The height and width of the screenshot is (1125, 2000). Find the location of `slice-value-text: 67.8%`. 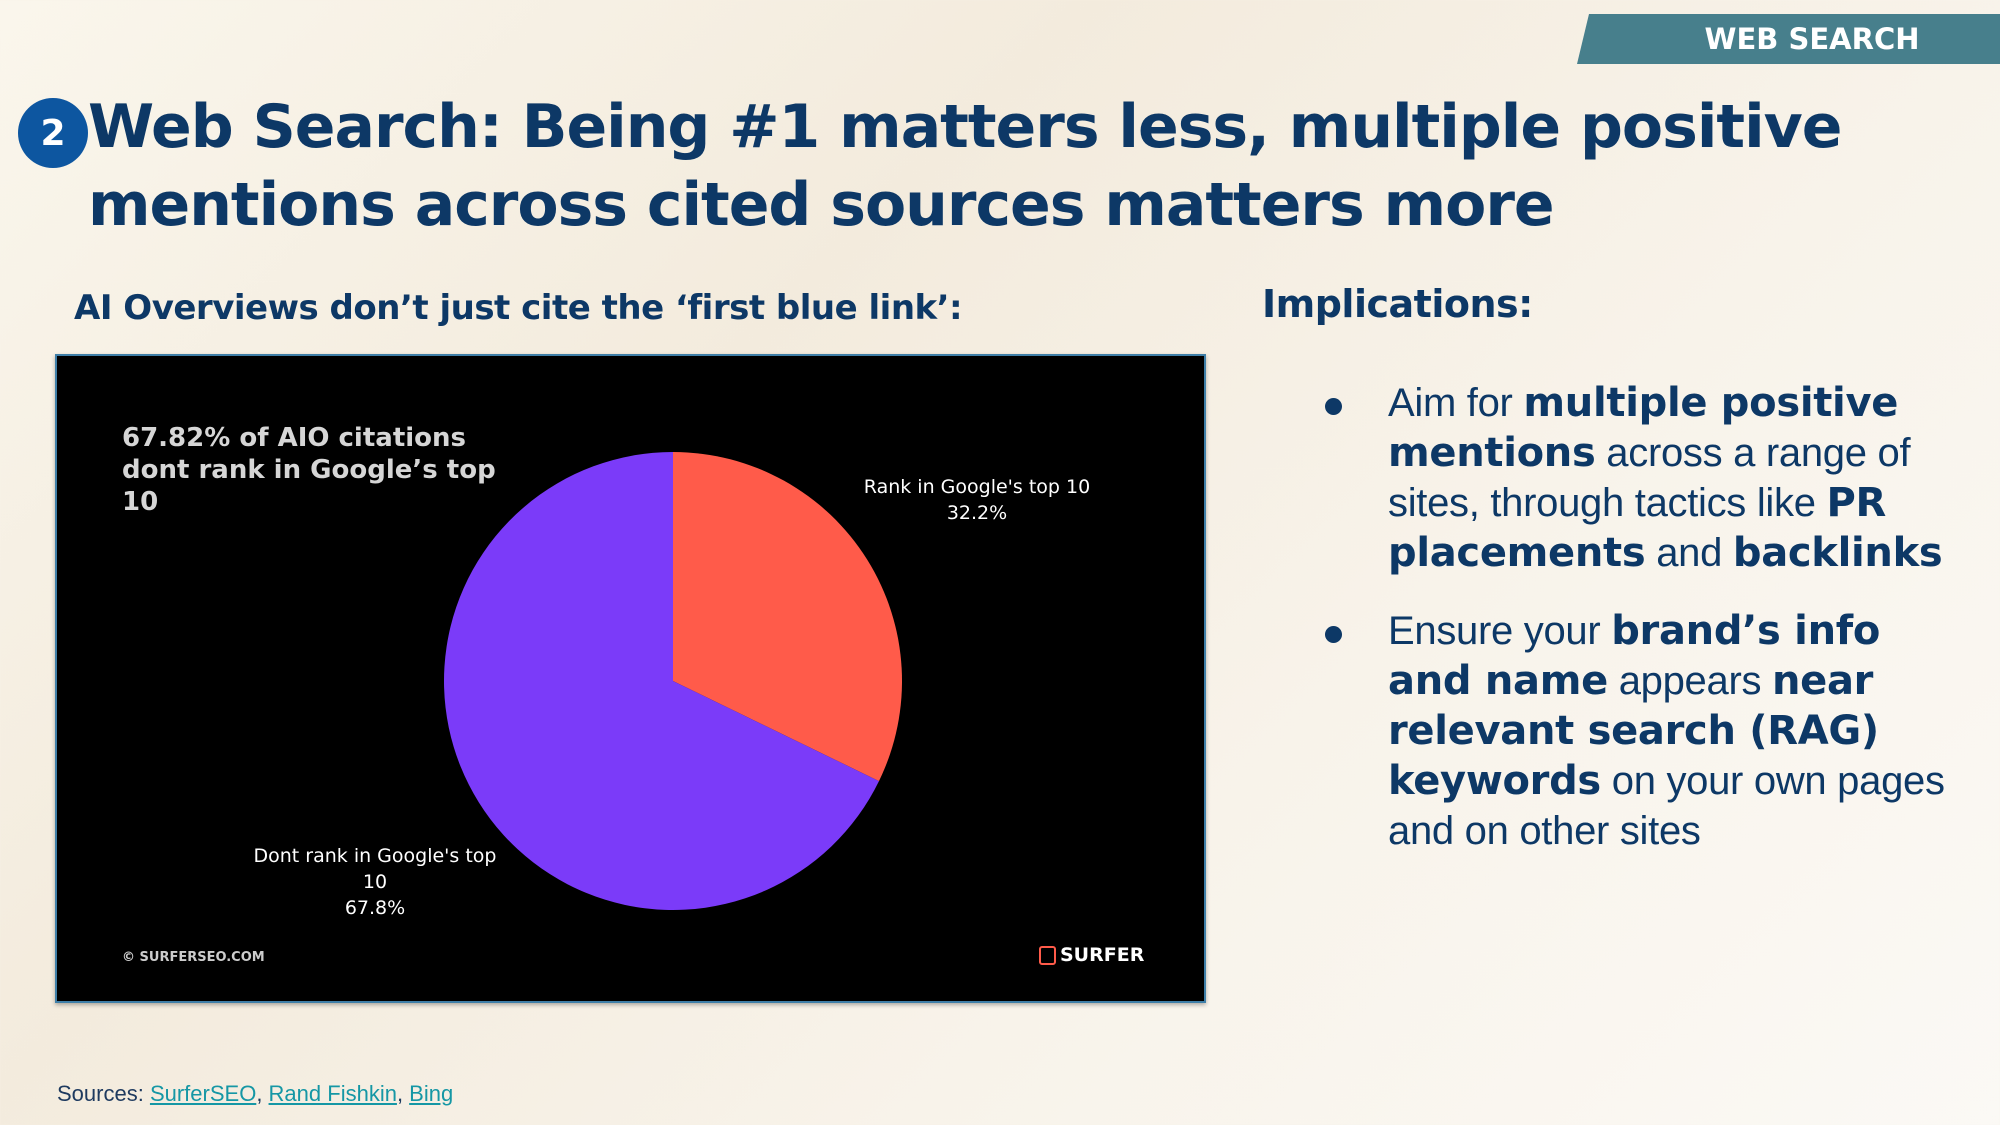

slice-value-text: 67.8% is located at coordinates (375, 908).